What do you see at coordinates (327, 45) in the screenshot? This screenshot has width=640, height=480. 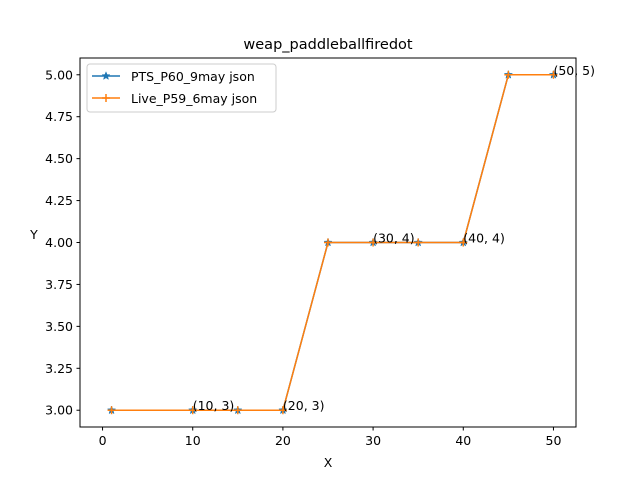 I see `chart-title: weap_paddleballfiredot` at bounding box center [327, 45].